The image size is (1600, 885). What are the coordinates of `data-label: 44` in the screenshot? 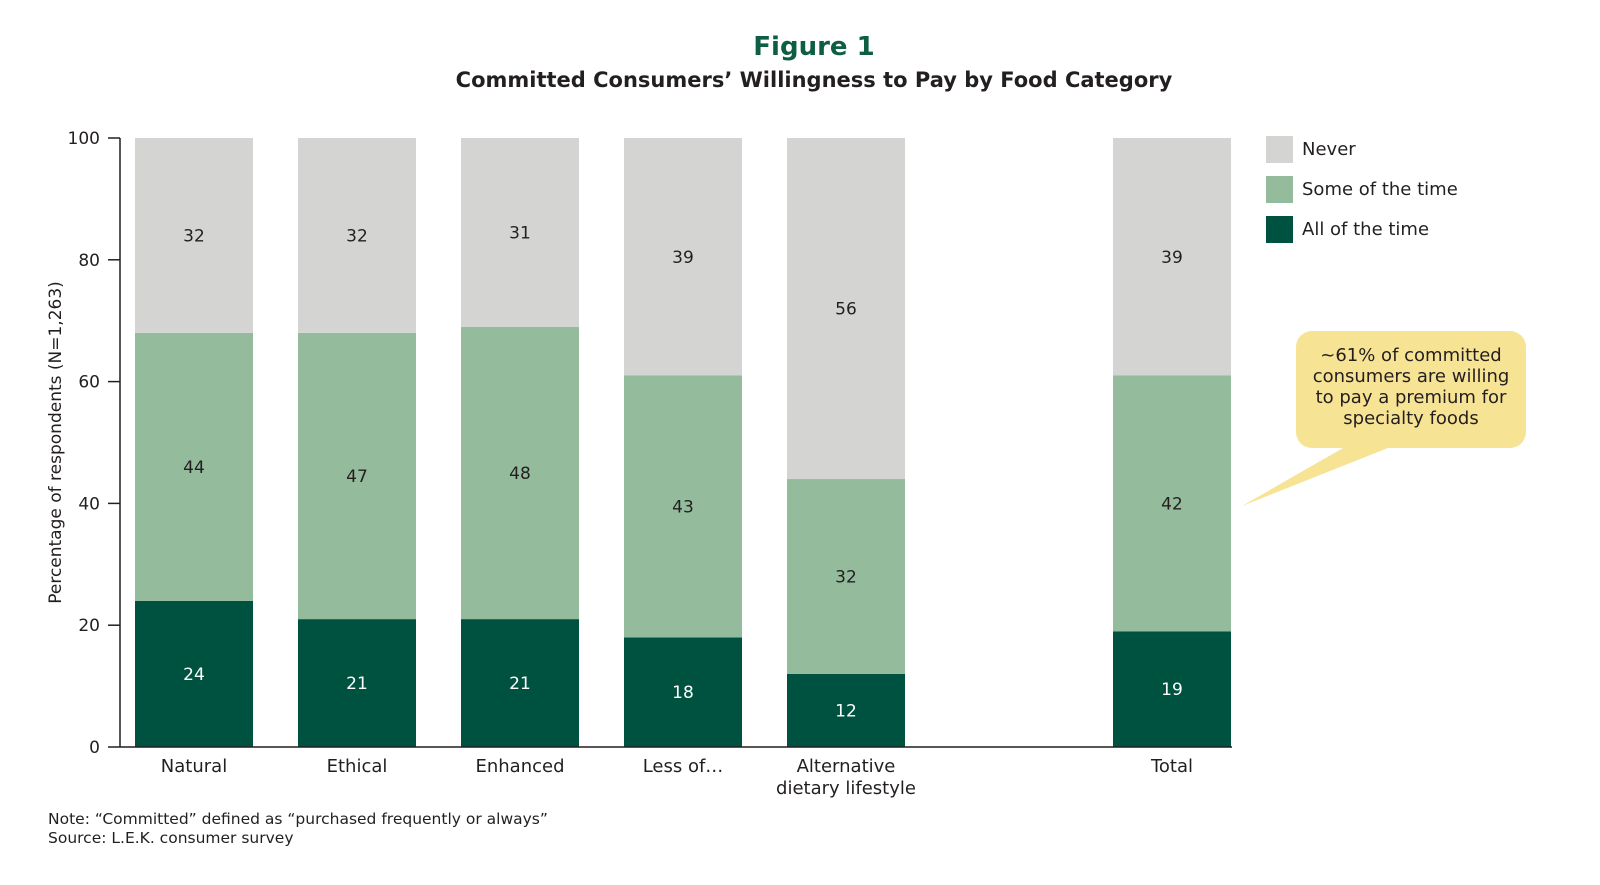 It's located at (194, 468).